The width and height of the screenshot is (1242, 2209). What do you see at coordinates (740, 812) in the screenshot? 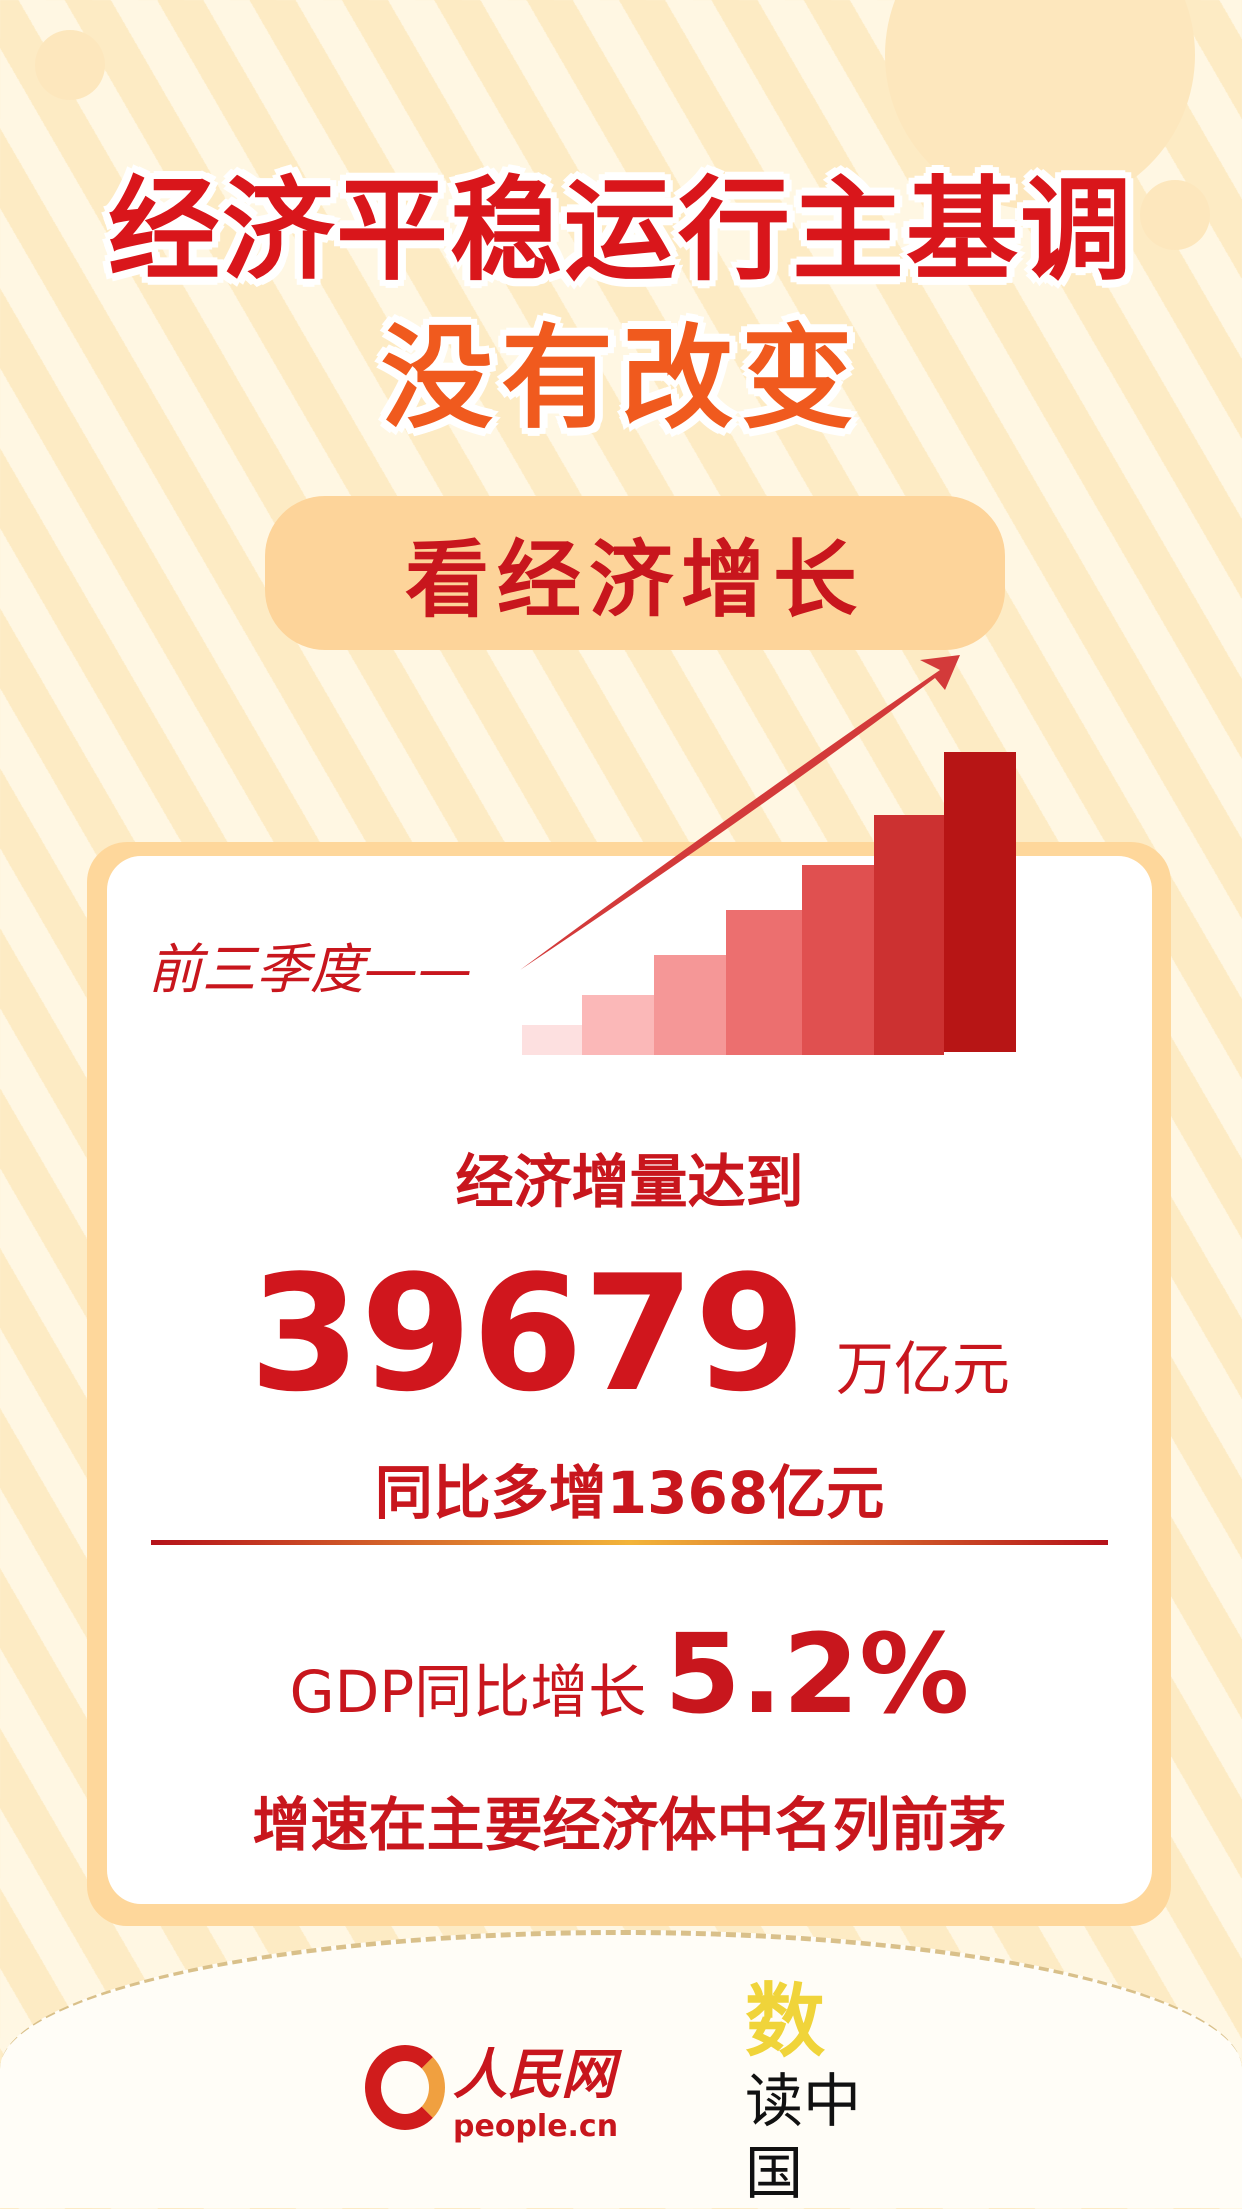
I see `arrow-icon` at bounding box center [740, 812].